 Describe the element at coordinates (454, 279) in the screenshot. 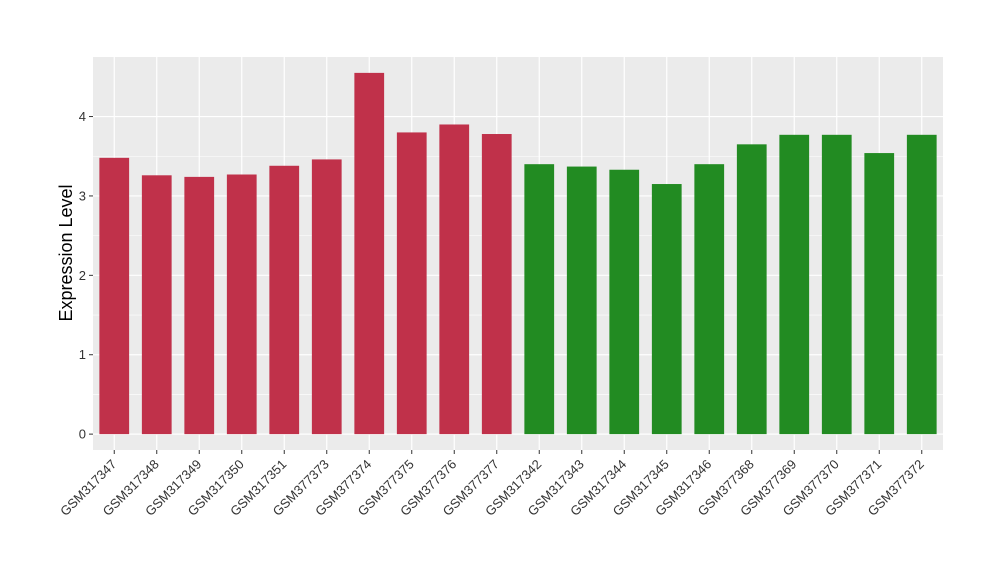

I see `bar-GSM377376` at that location.